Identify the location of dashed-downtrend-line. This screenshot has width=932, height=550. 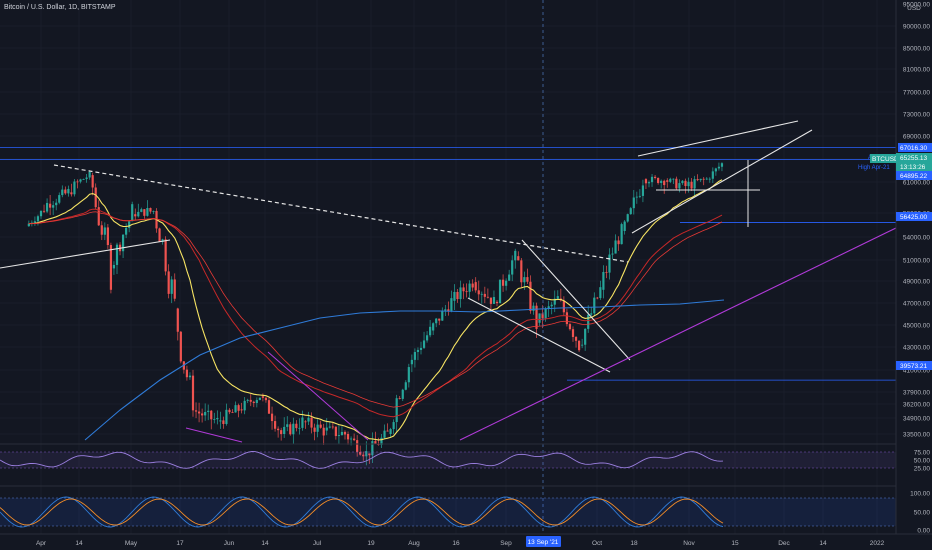
(341, 213).